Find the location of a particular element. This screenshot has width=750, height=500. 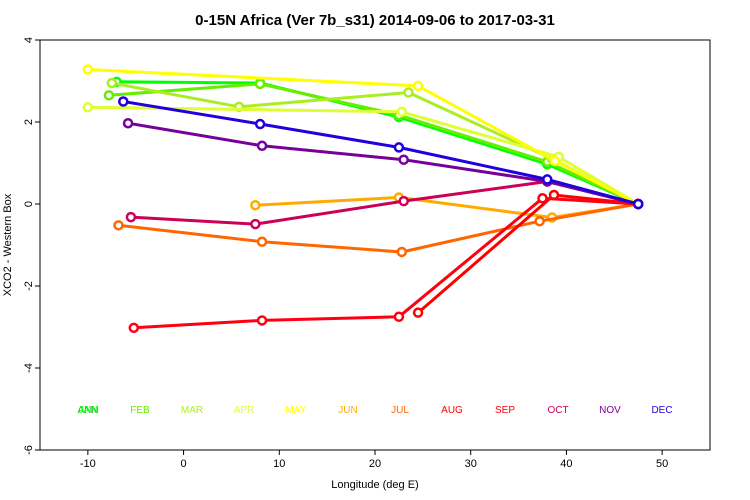

legend-entry-may: MAY is located at coordinates (296, 410).